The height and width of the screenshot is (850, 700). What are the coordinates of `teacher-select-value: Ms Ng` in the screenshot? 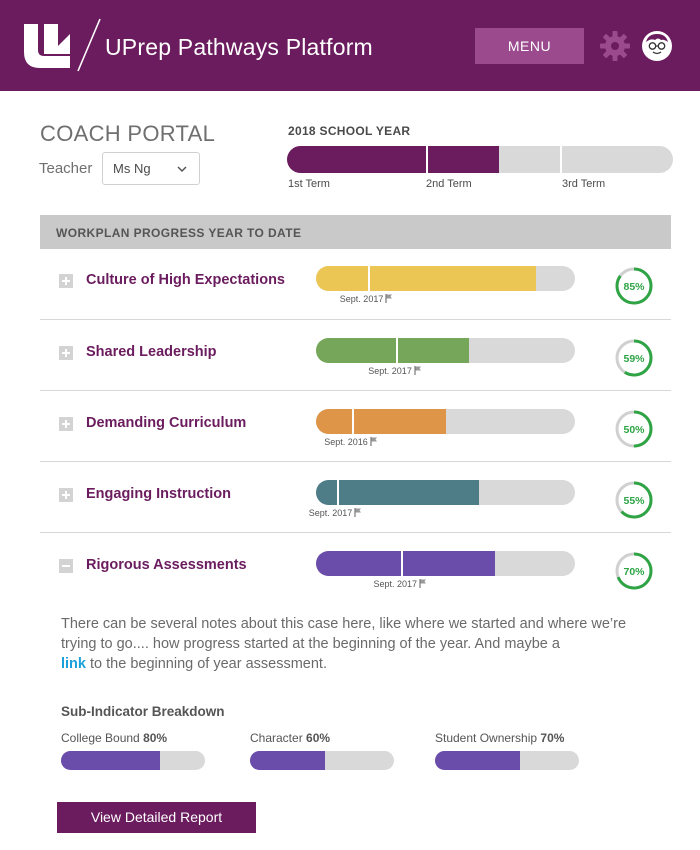 It's located at (132, 168).